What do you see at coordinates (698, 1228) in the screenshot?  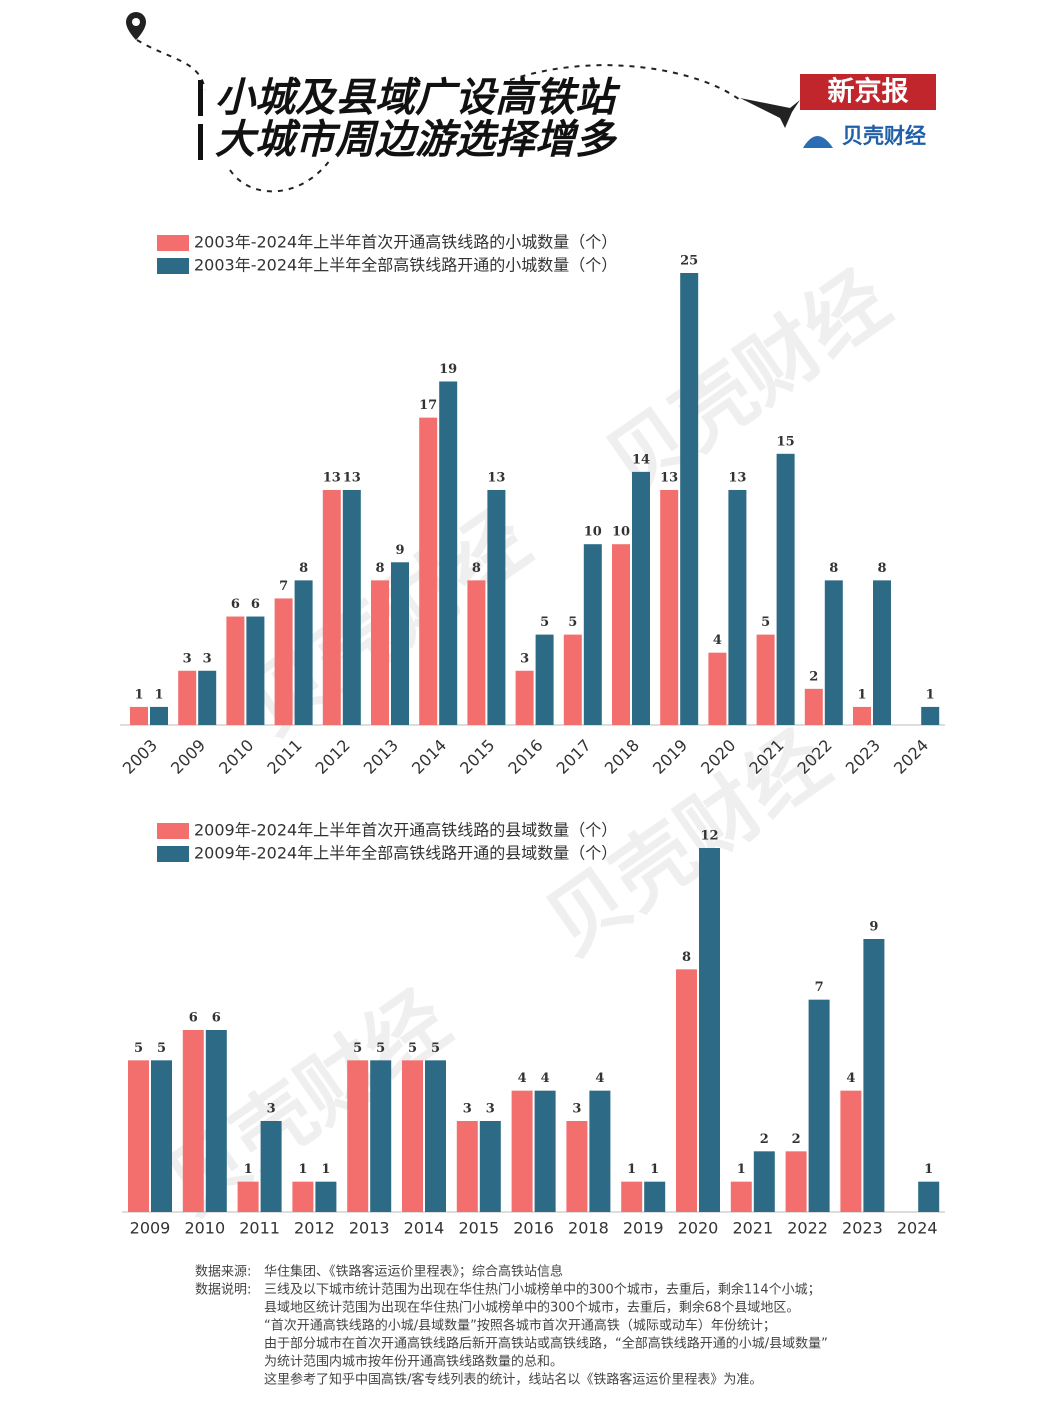 I see `x-tick-label: 2020` at bounding box center [698, 1228].